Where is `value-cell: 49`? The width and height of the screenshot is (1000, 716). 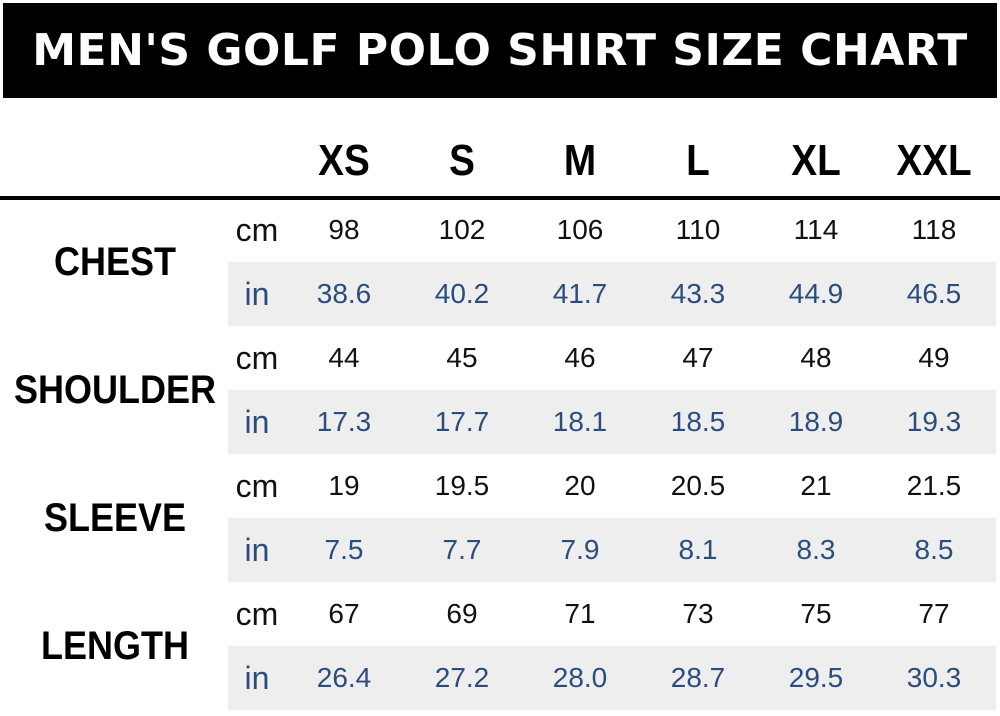
value-cell: 49 is located at coordinates (934, 357).